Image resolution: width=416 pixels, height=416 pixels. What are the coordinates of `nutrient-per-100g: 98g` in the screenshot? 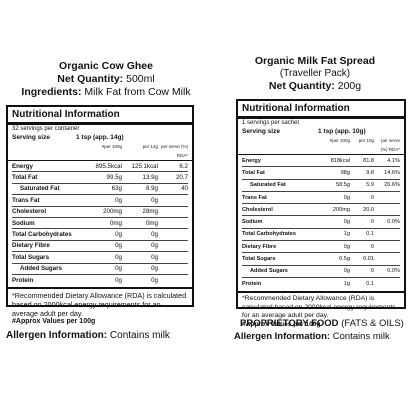 It's located at (345, 172).